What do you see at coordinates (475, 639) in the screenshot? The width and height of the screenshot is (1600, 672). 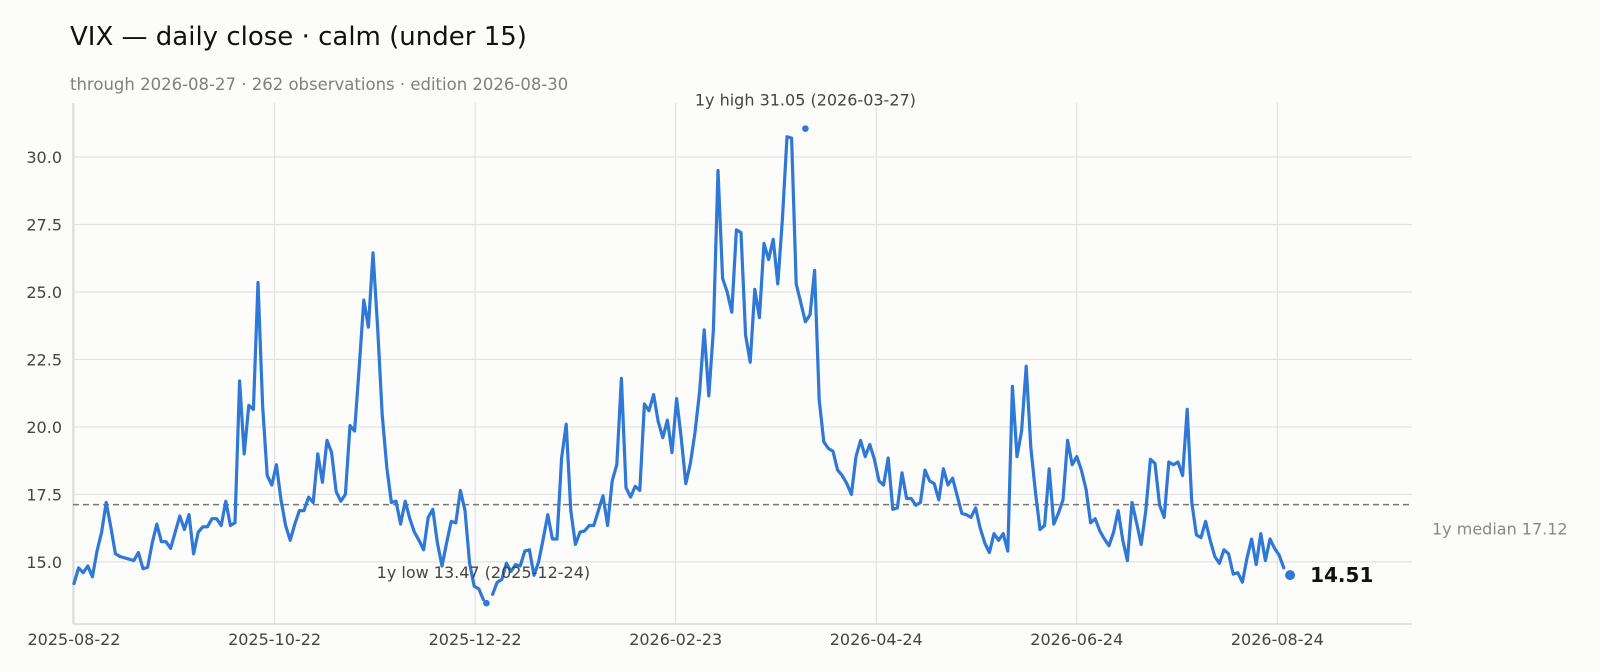 I see `x-tick-label: 2025-12-22` at bounding box center [475, 639].